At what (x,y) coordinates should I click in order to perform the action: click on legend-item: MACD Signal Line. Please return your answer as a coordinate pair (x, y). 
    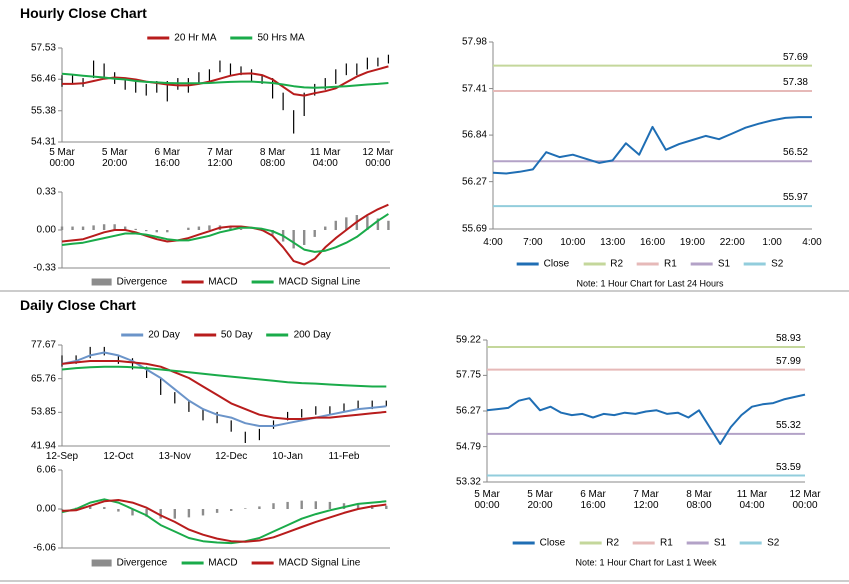
    Looking at the image, I should click on (306, 563).